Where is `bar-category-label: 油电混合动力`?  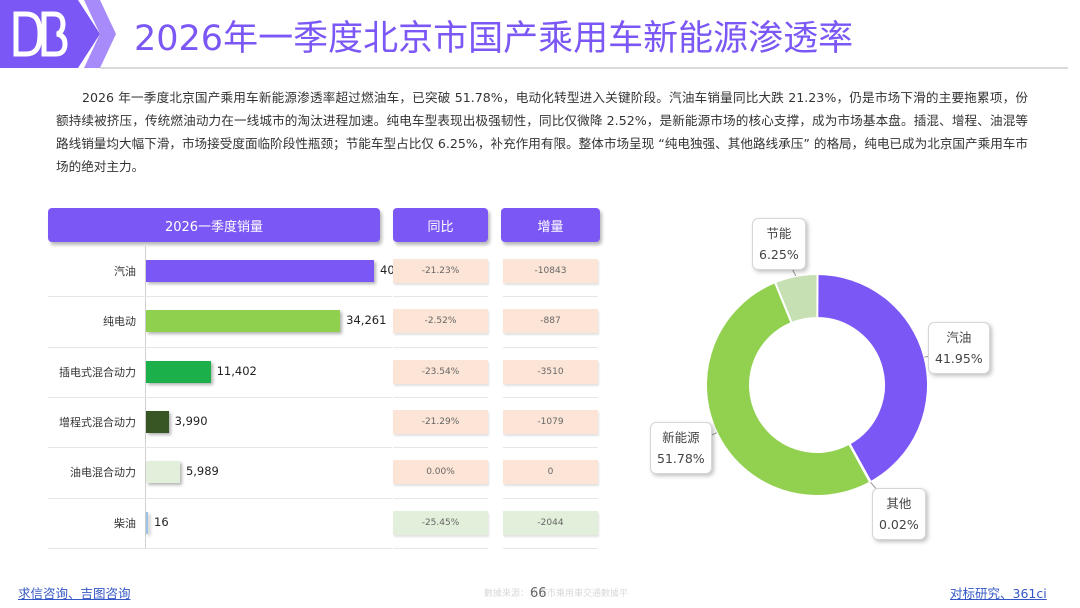 bar-category-label: 油电混合动力 is located at coordinates (103, 473).